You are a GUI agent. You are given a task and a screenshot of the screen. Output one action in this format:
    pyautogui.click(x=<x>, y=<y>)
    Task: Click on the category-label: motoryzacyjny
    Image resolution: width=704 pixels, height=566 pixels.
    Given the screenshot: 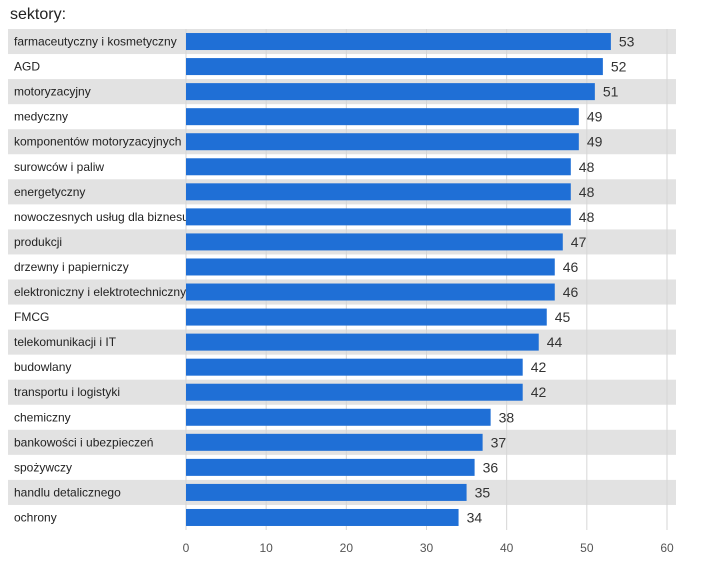 What is the action you would take?
    pyautogui.click(x=52, y=92)
    